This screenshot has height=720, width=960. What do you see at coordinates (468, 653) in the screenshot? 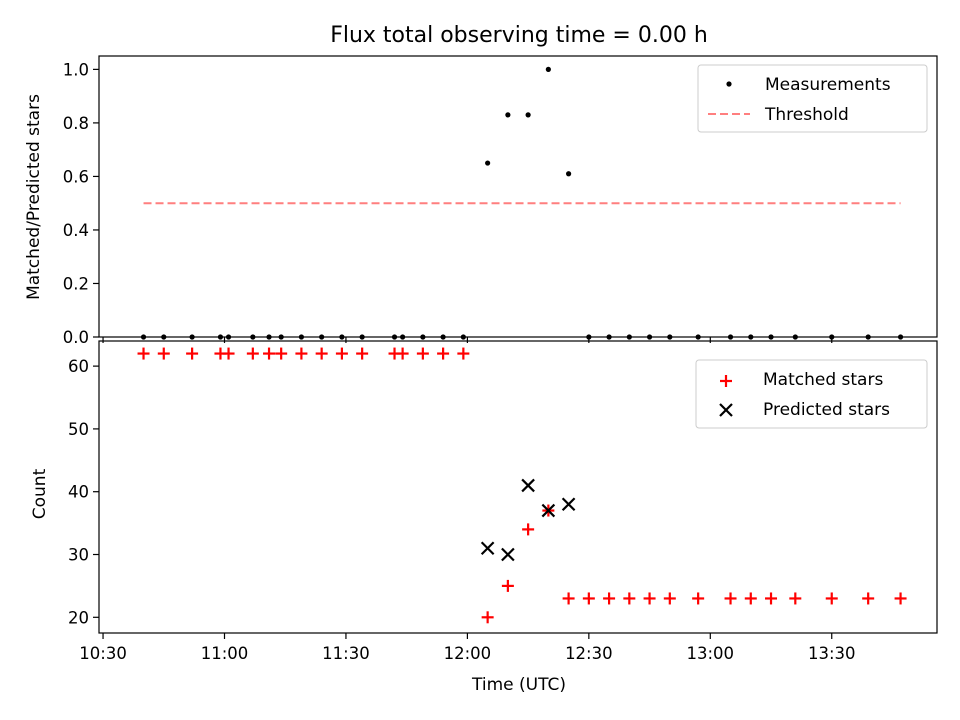
I see `x-tick-label: 12:00` at bounding box center [468, 653].